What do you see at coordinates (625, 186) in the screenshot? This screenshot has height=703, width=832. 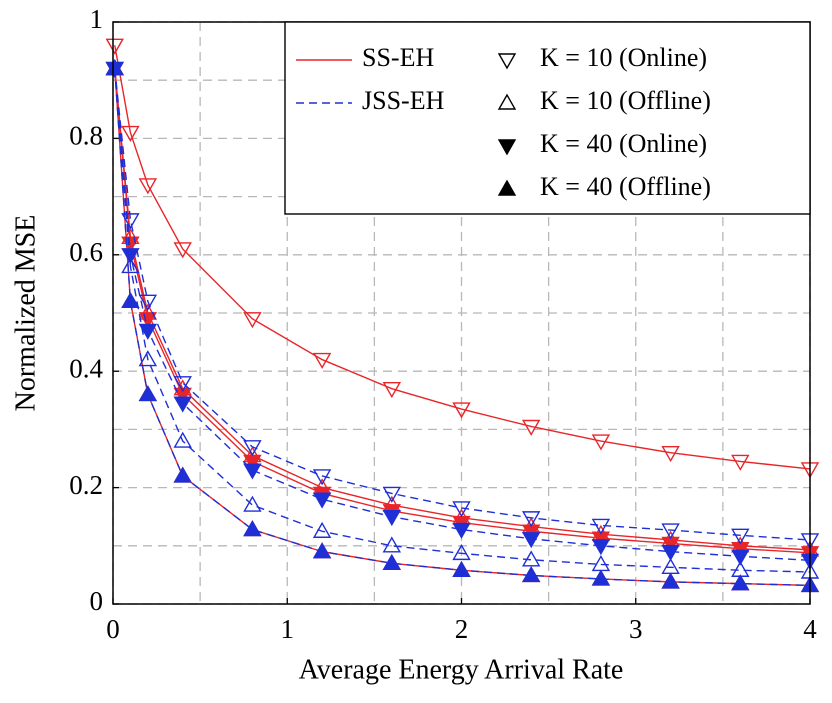 I see `legend-label: K = 40 (Offline)` at bounding box center [625, 186].